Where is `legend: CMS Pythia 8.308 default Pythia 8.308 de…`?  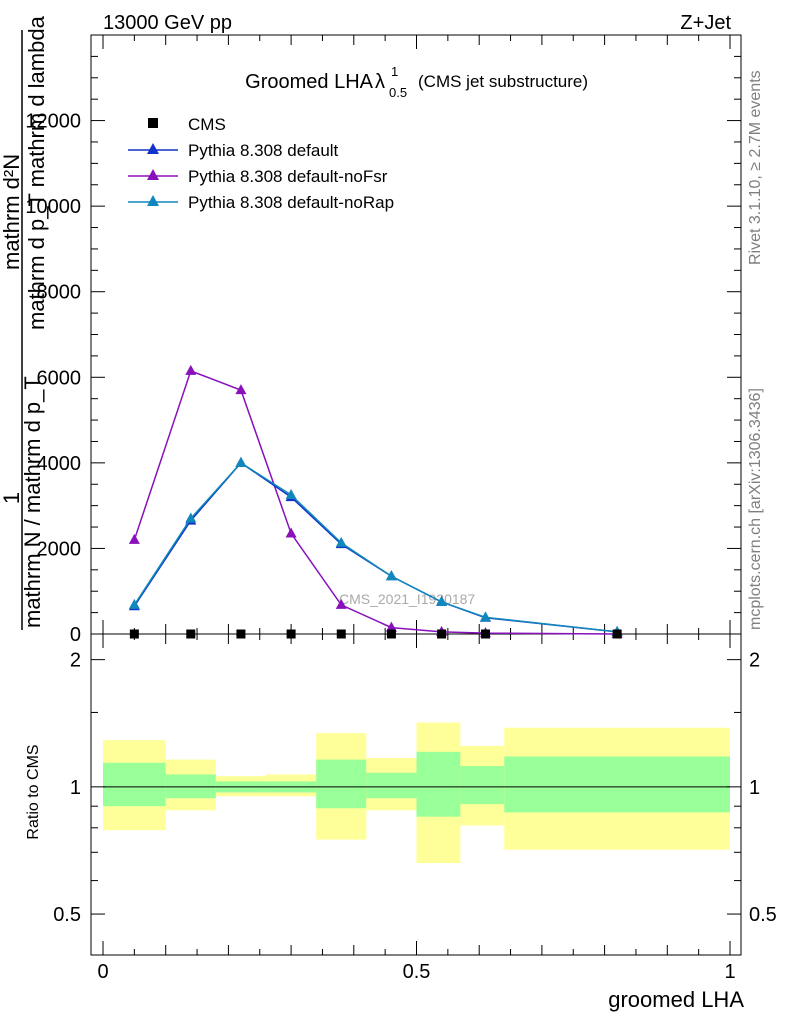 legend: CMS Pythia 8.308 default Pythia 8.308 de… is located at coordinates (261, 163).